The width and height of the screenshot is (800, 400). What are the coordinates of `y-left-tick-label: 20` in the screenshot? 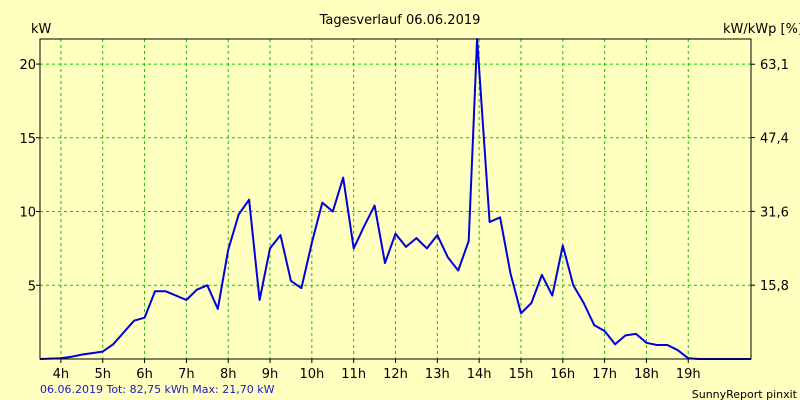 It's located at (27, 65).